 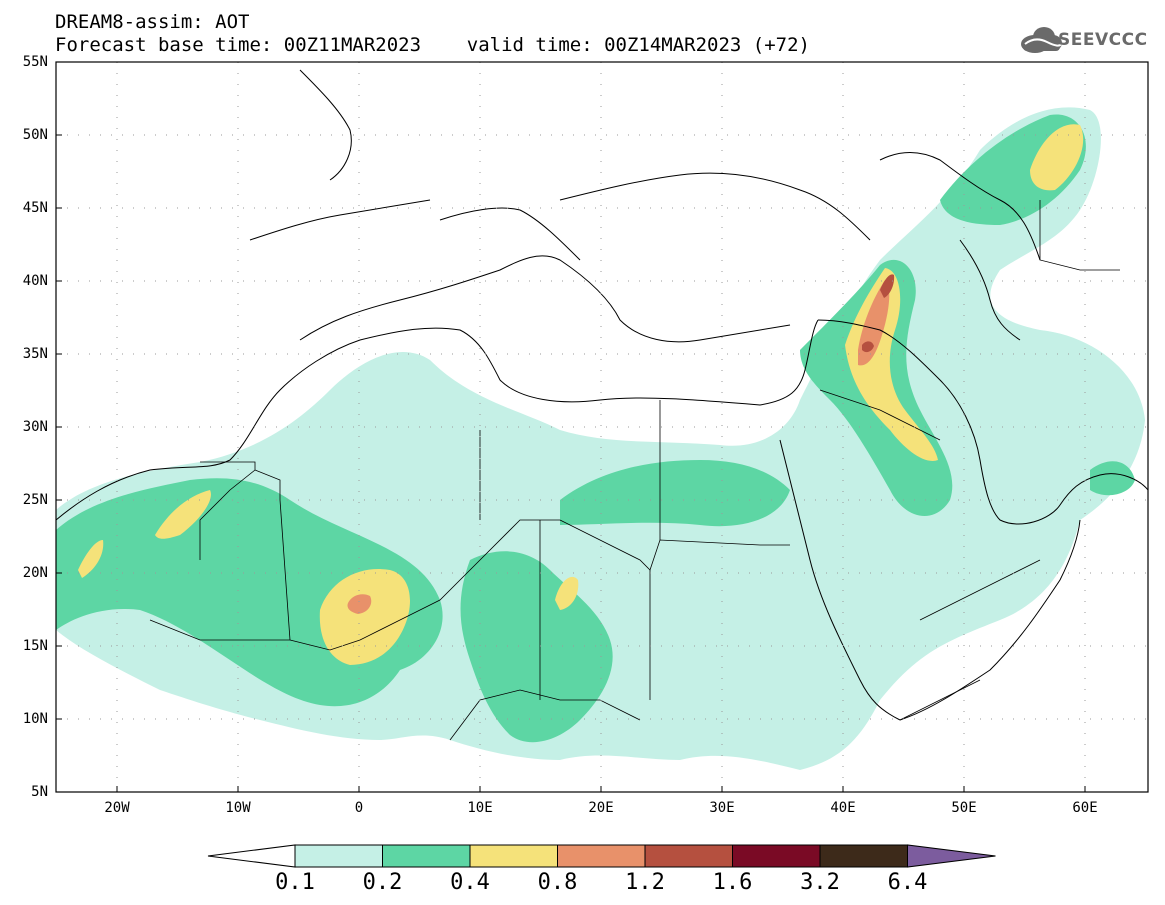 I want to click on lon-label: 20W, so click(x=117, y=808).